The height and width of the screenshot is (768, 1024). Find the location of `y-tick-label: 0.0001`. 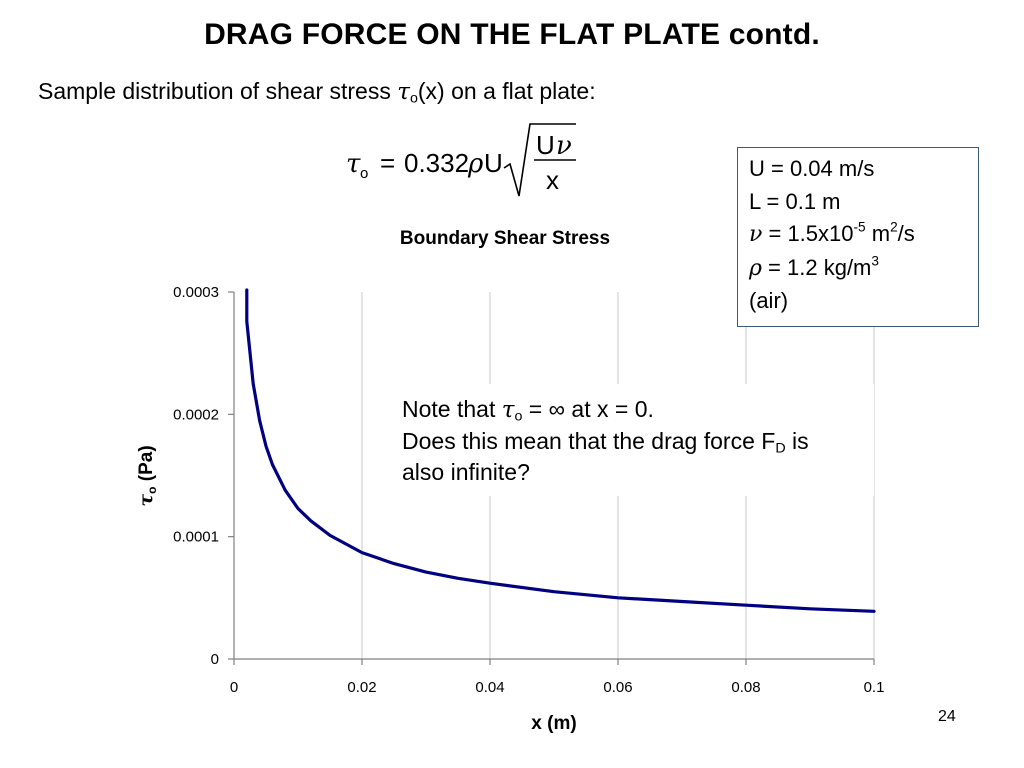

y-tick-label: 0.0001 is located at coordinates (196, 537).